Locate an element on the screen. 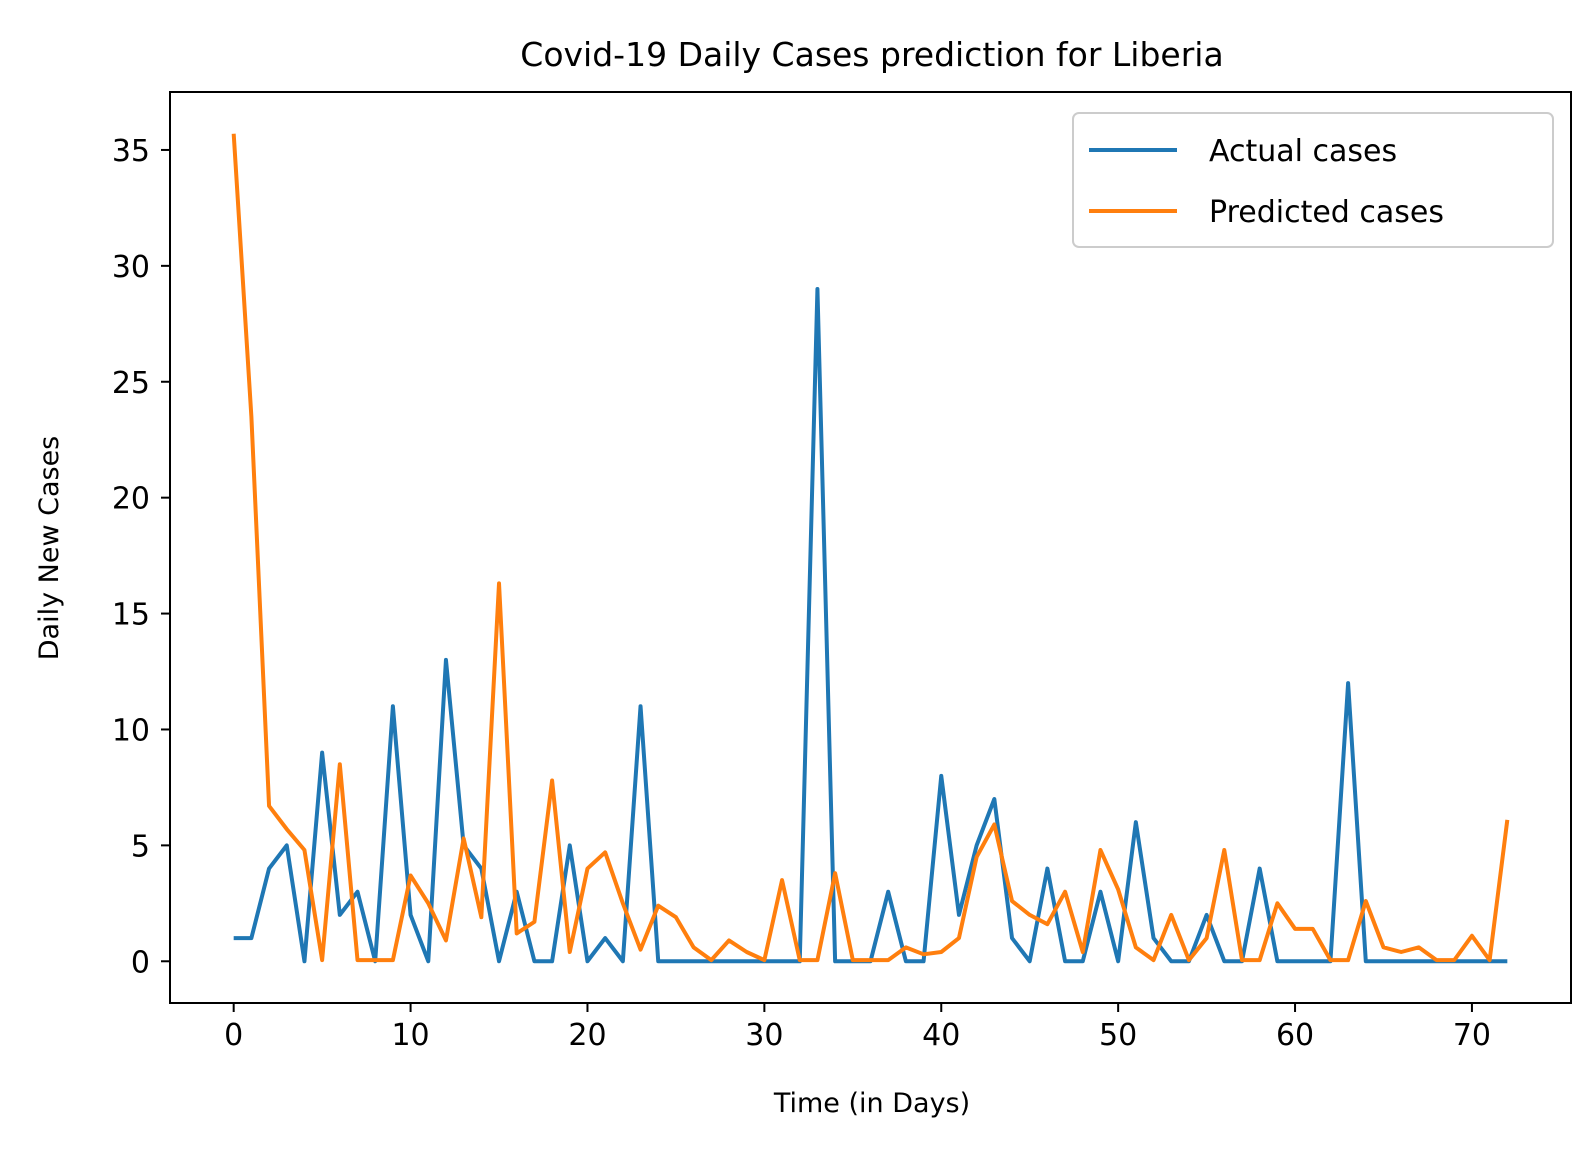 The image size is (1593, 1154). legend-label-actual: Actual cases is located at coordinates (1303, 151).